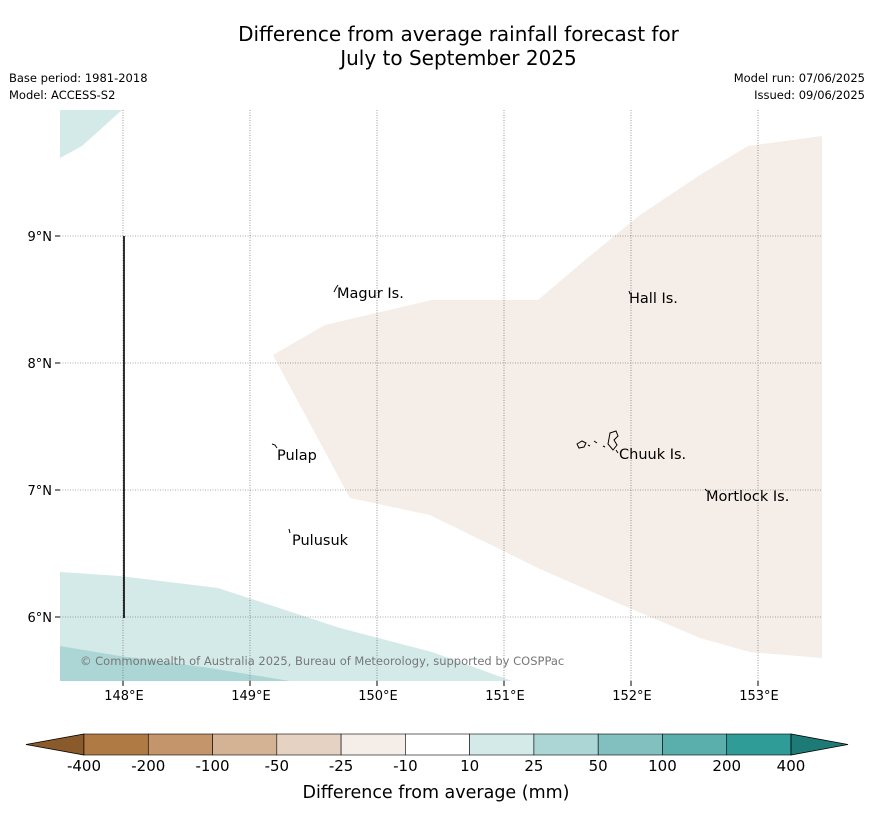 The image size is (873, 816). I want to click on island-magur, so click(336, 288).